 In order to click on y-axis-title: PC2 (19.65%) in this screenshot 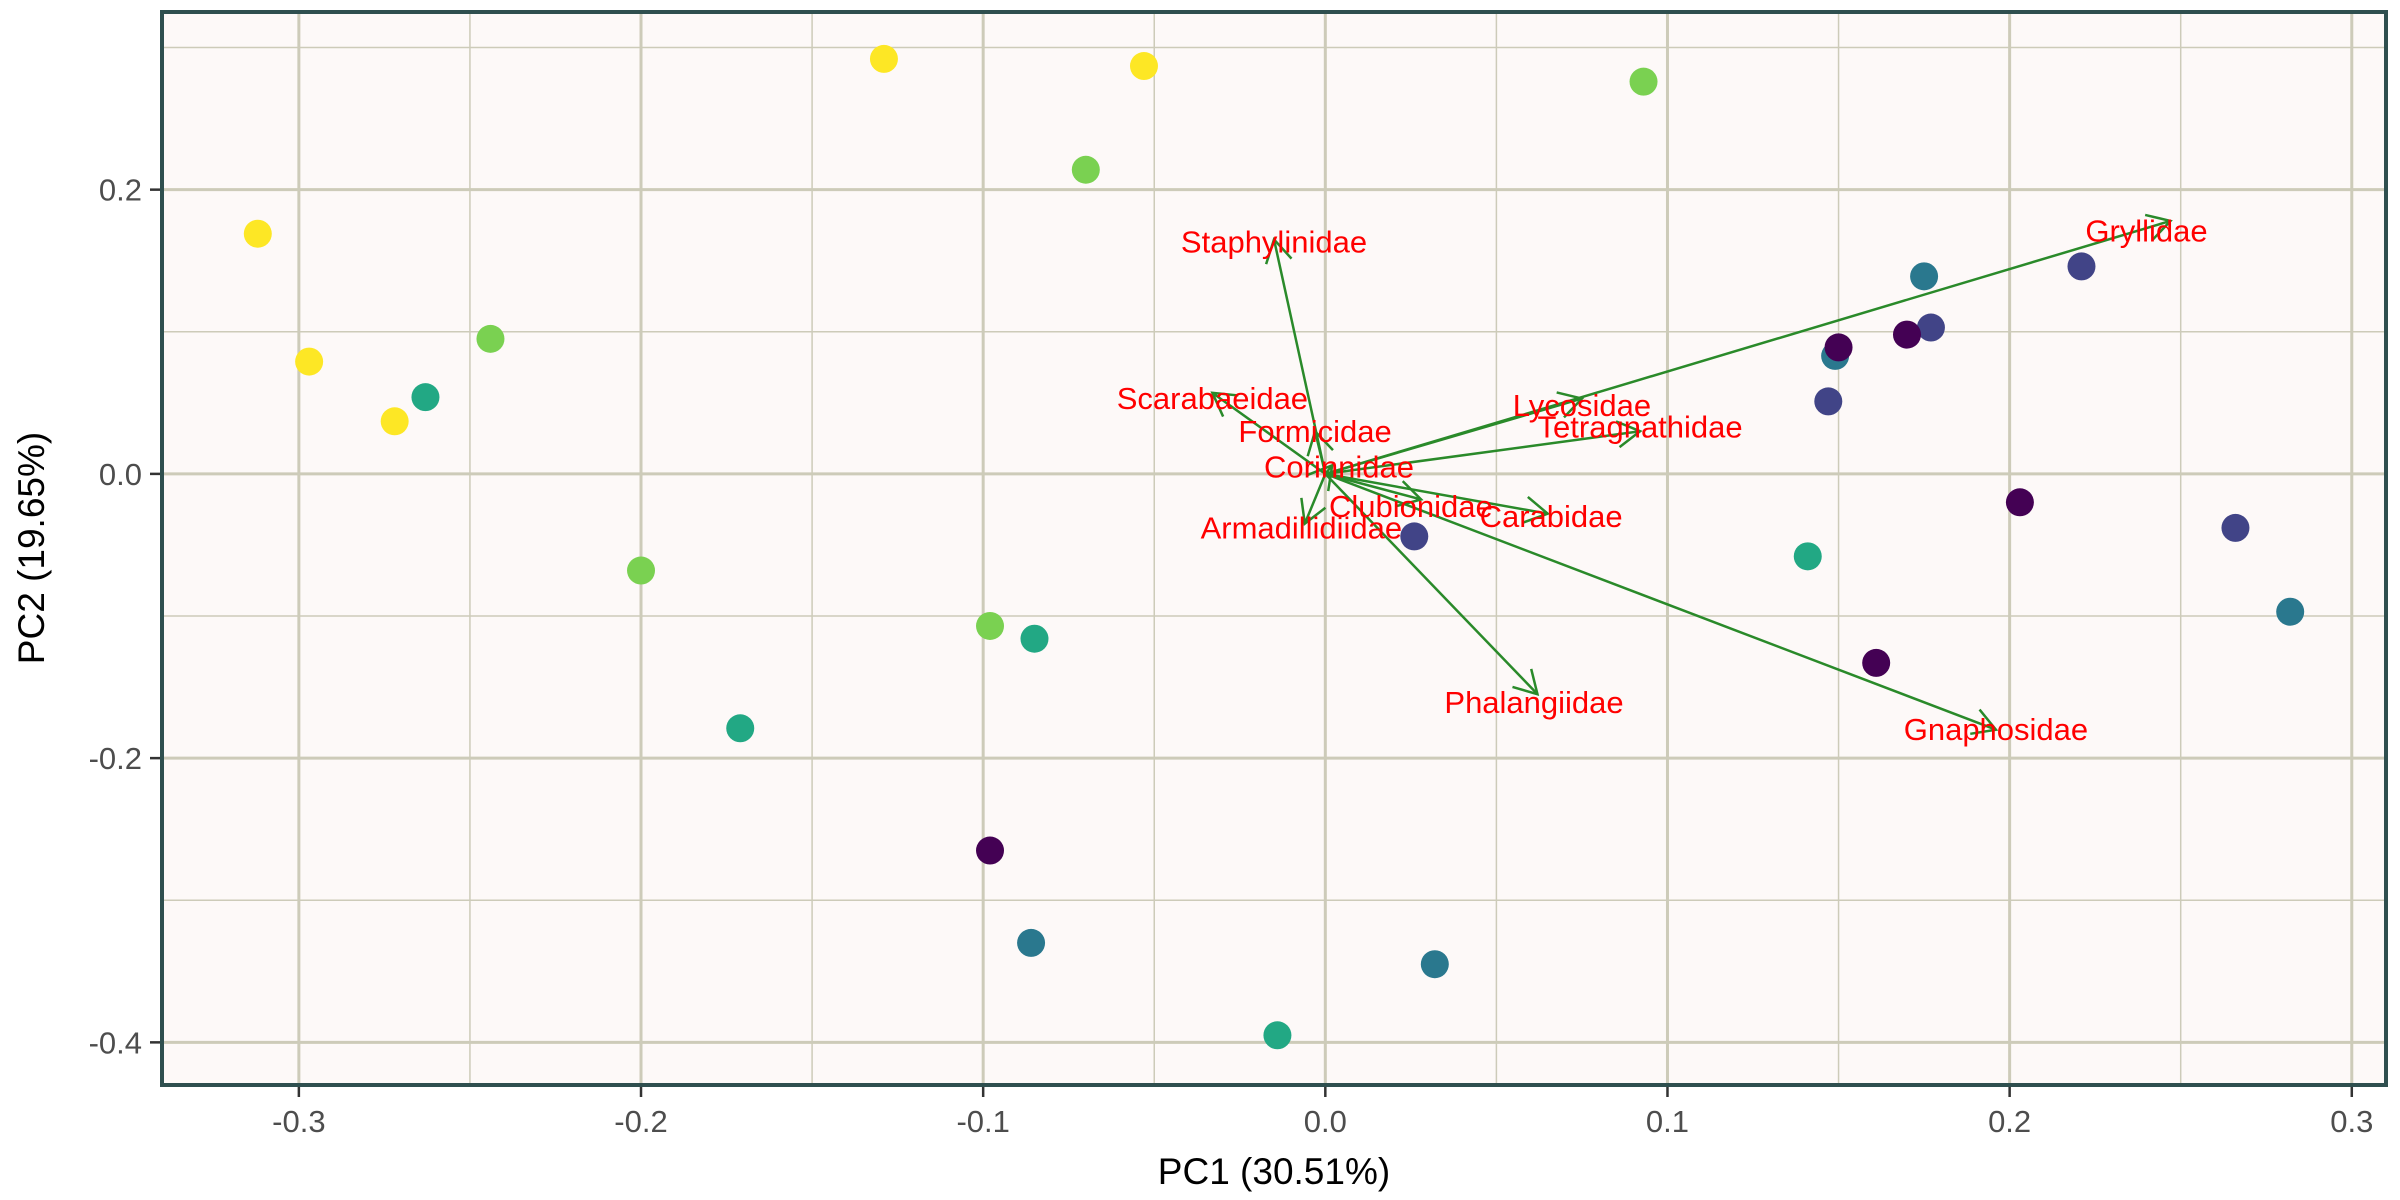, I will do `click(31, 548)`.